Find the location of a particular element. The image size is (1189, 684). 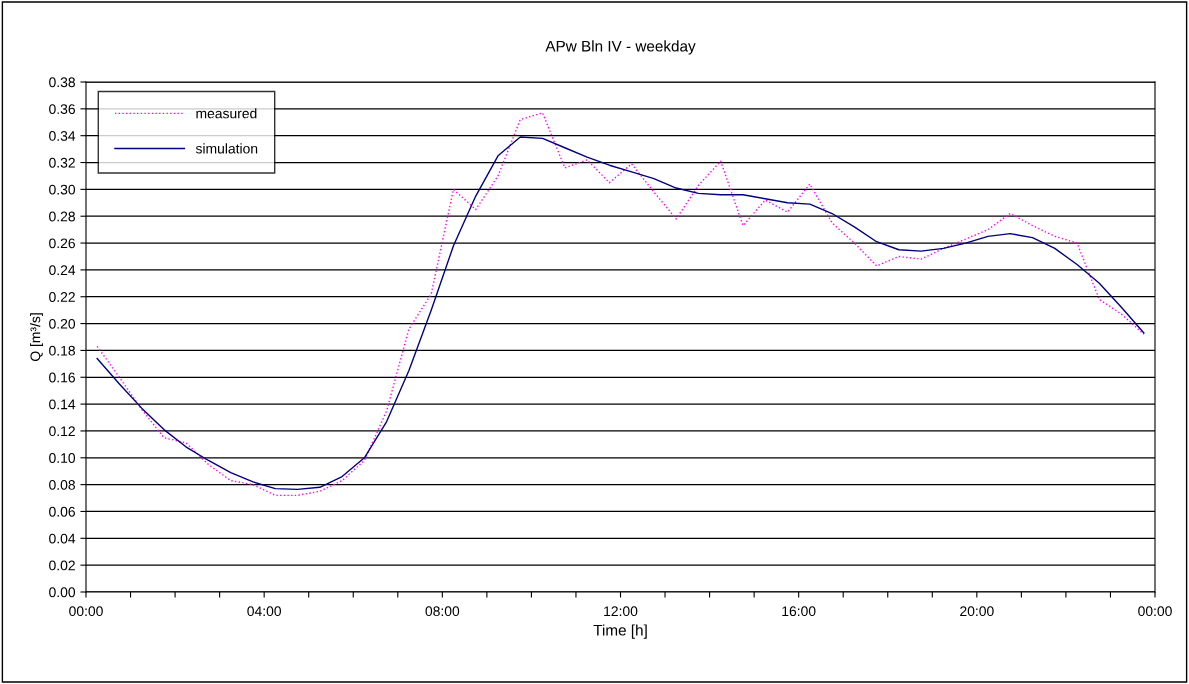

y-tick-label: 0.08 is located at coordinates (62, 484).